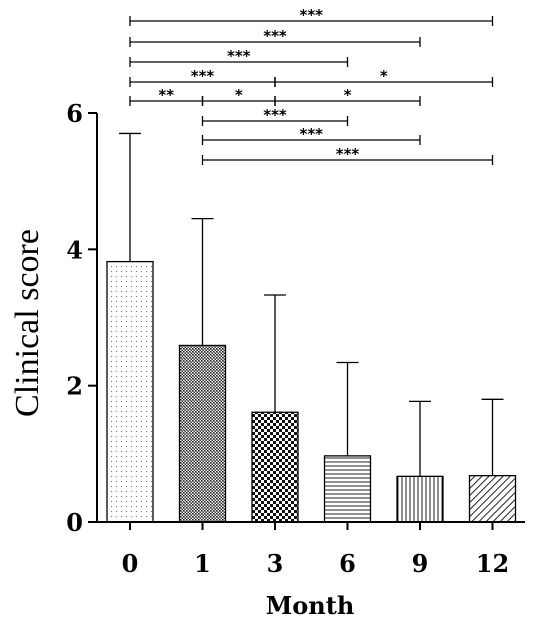 This screenshot has height=625, width=550. I want to click on sig-bracket-3-9: *, so click(347, 96).